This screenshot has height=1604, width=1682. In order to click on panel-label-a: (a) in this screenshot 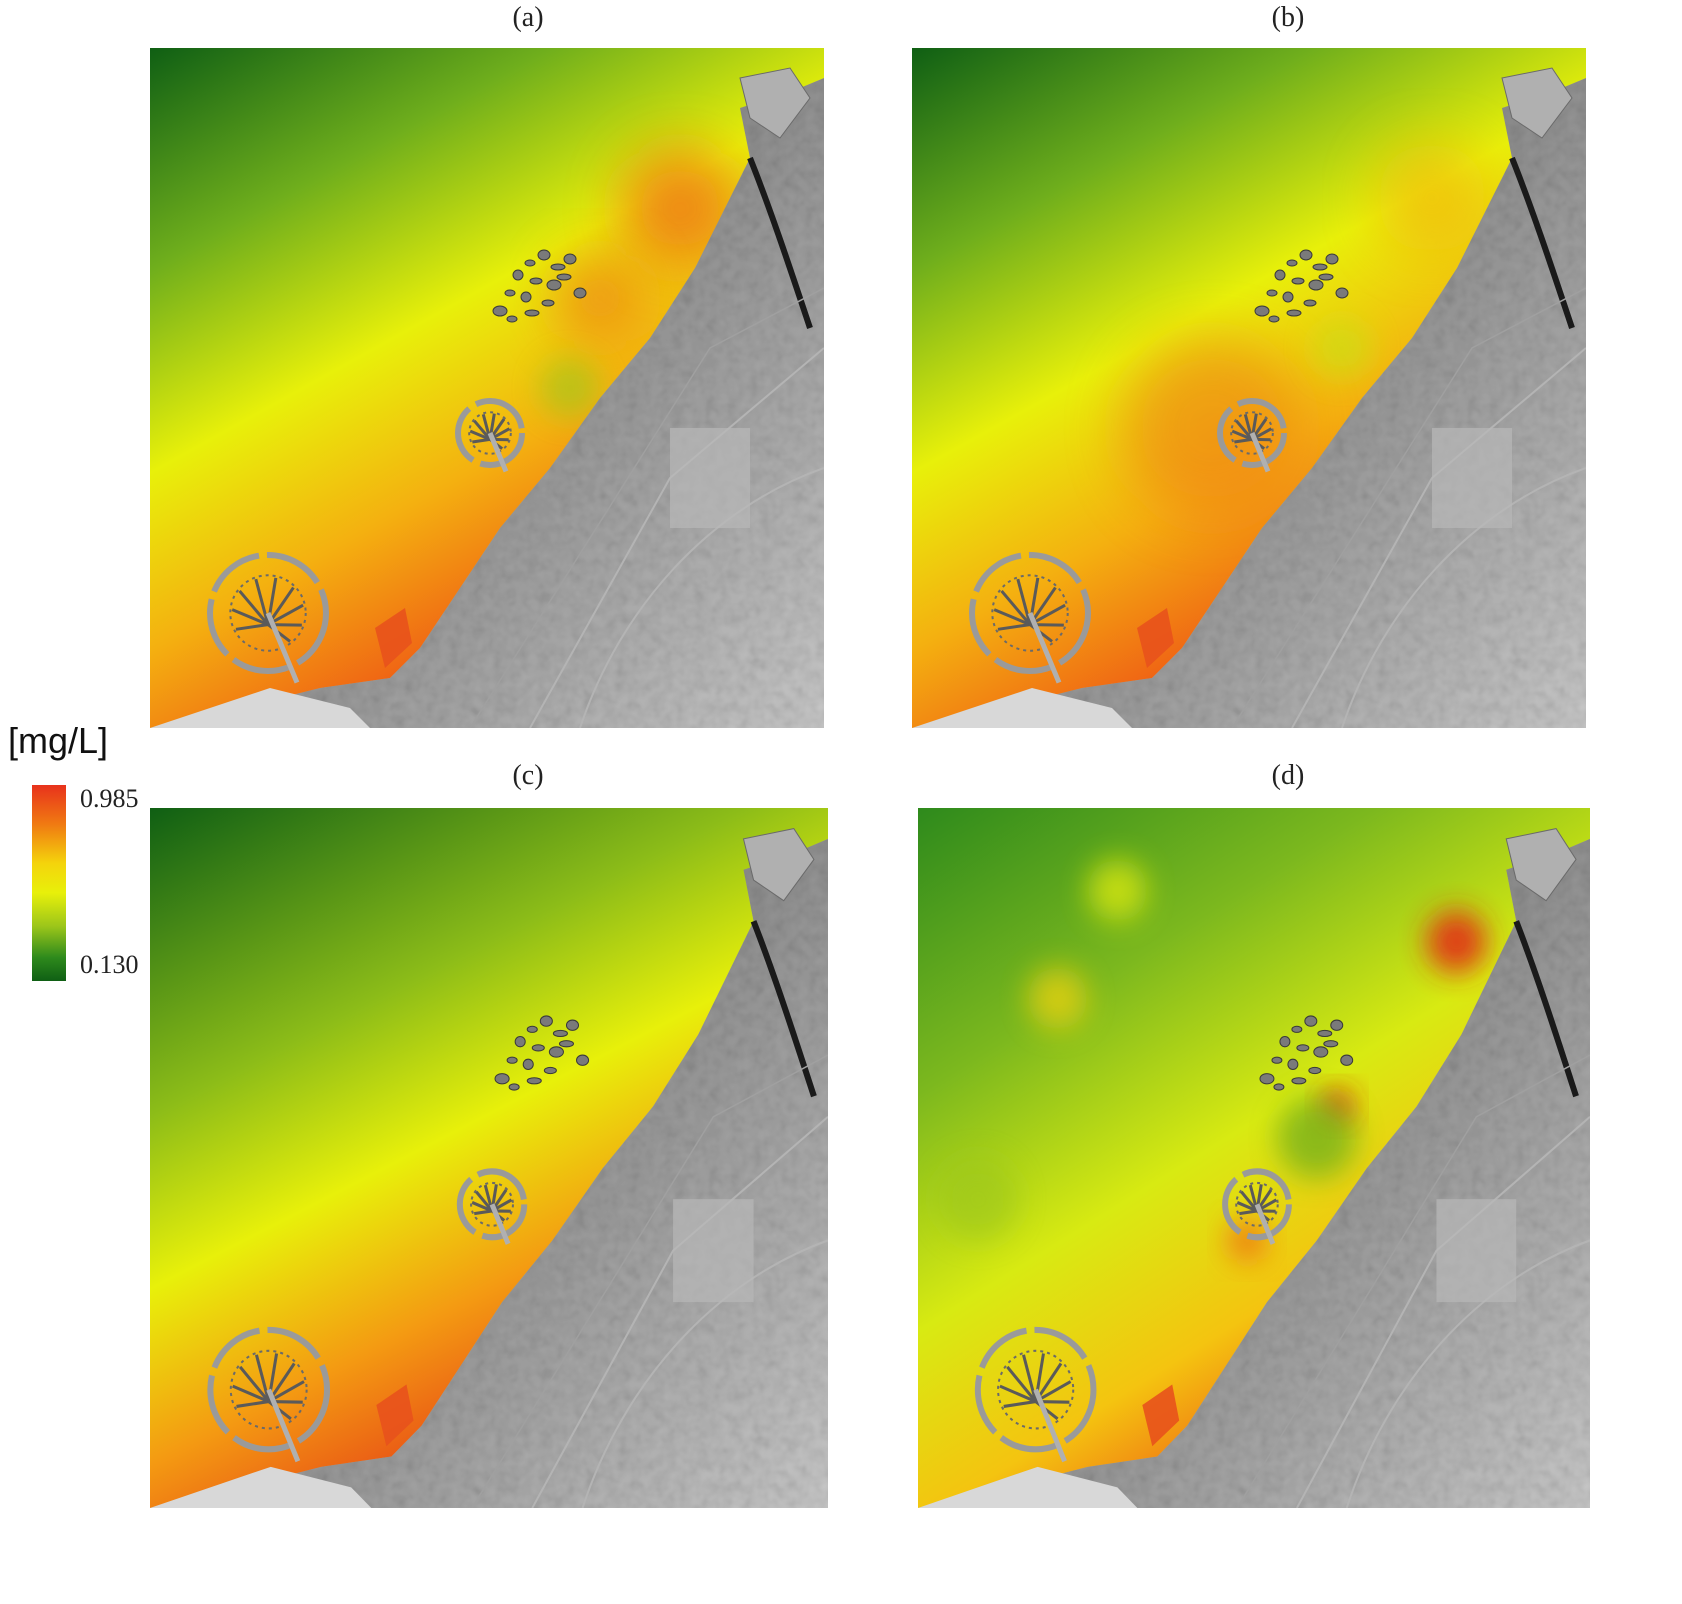, I will do `click(528, 17)`.